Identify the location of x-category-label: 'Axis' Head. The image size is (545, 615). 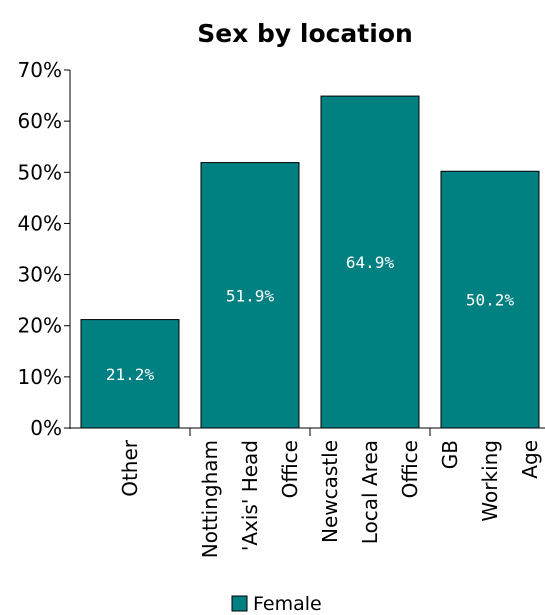
(250, 495).